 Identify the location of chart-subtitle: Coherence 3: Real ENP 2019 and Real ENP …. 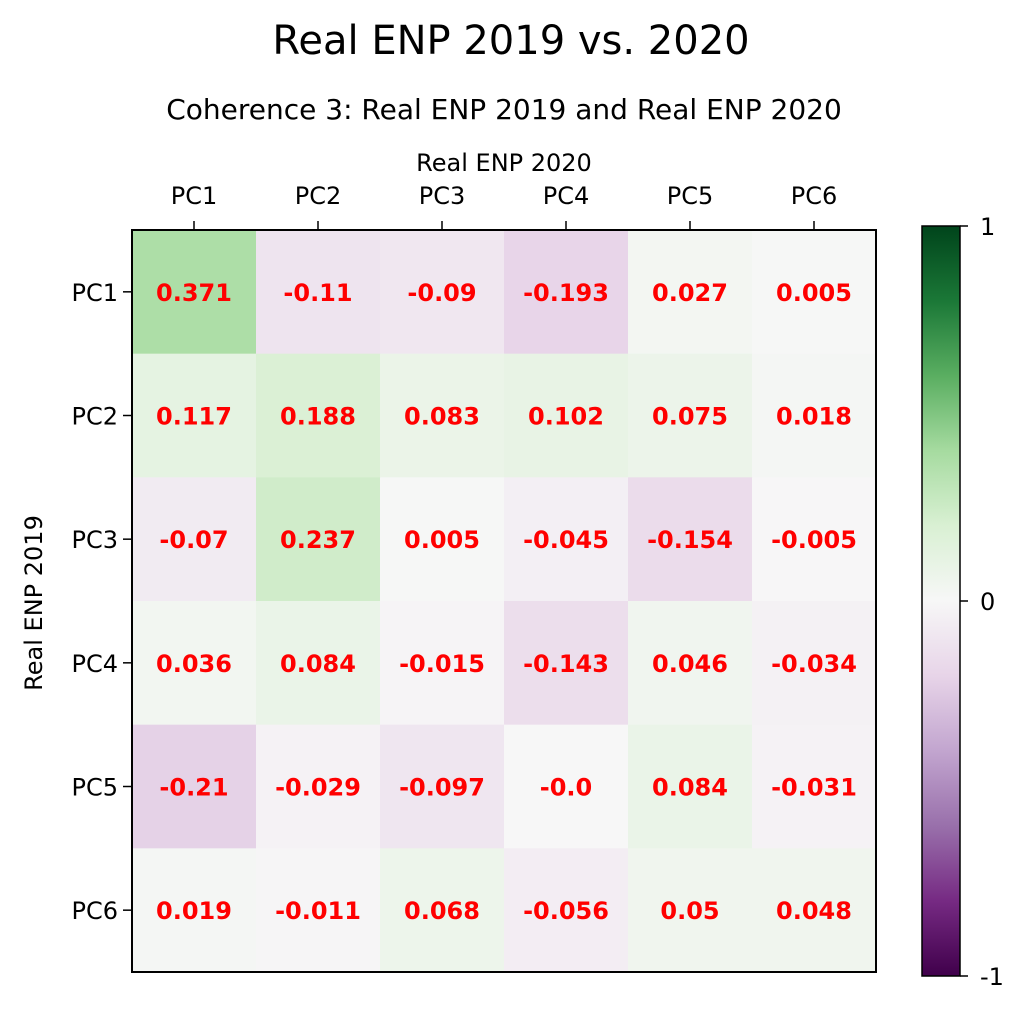
(504, 109).